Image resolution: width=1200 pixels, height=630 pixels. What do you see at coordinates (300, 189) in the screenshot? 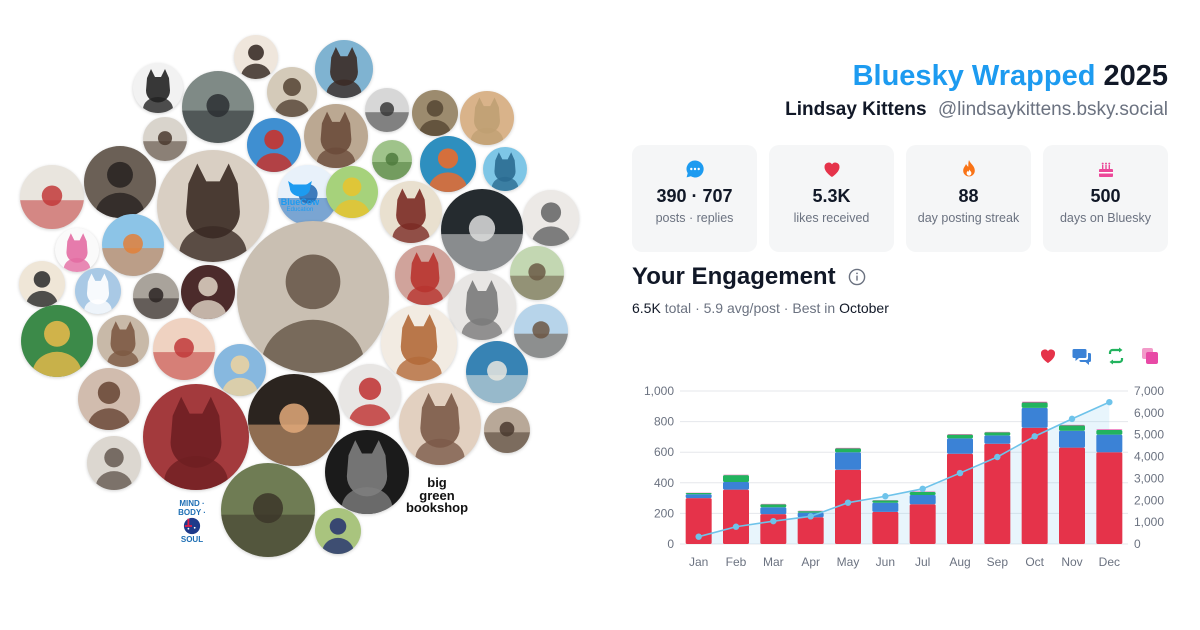
I see `cow-icon` at bounding box center [300, 189].